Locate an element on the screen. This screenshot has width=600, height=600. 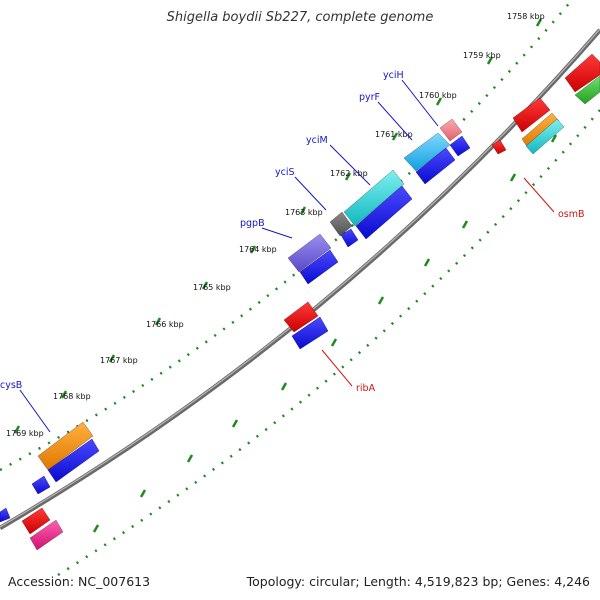
feature-pgpB is located at coordinates (309, 253).